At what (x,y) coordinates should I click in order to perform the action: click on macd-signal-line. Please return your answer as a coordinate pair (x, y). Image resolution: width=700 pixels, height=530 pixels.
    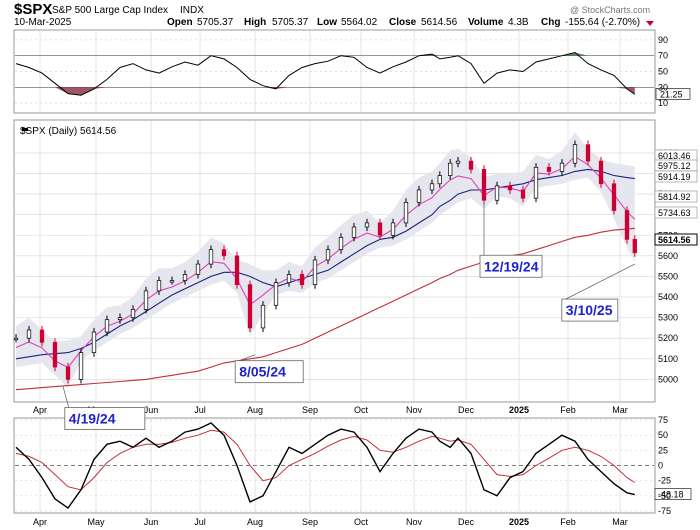
    Looking at the image, I should click on (325, 460).